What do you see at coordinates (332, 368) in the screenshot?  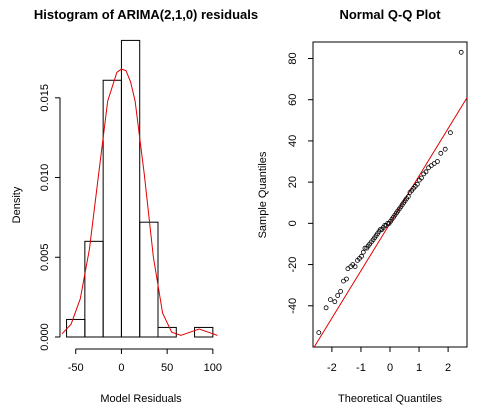 I see `qq-x-tick-label-0: -2` at bounding box center [332, 368].